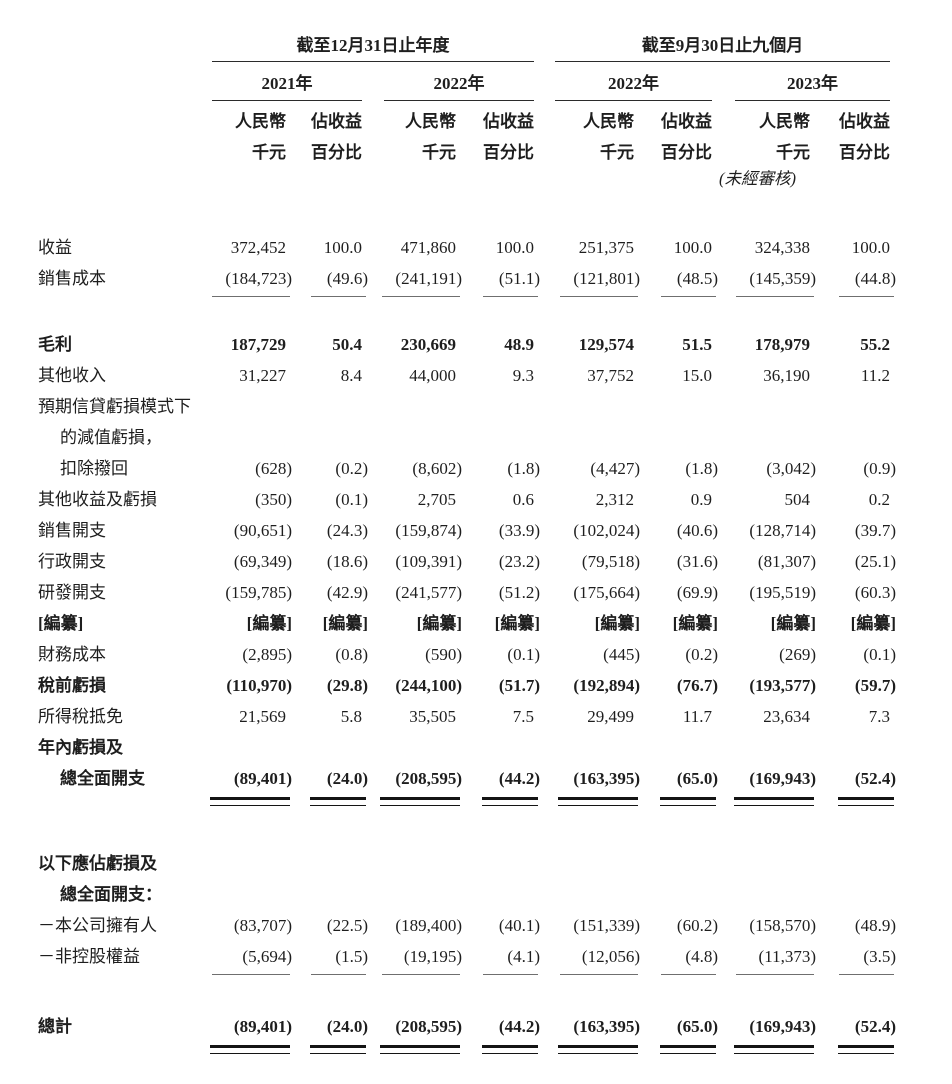  Describe the element at coordinates (342, 247) in the screenshot. I see `cell-value: 100.0` at that location.